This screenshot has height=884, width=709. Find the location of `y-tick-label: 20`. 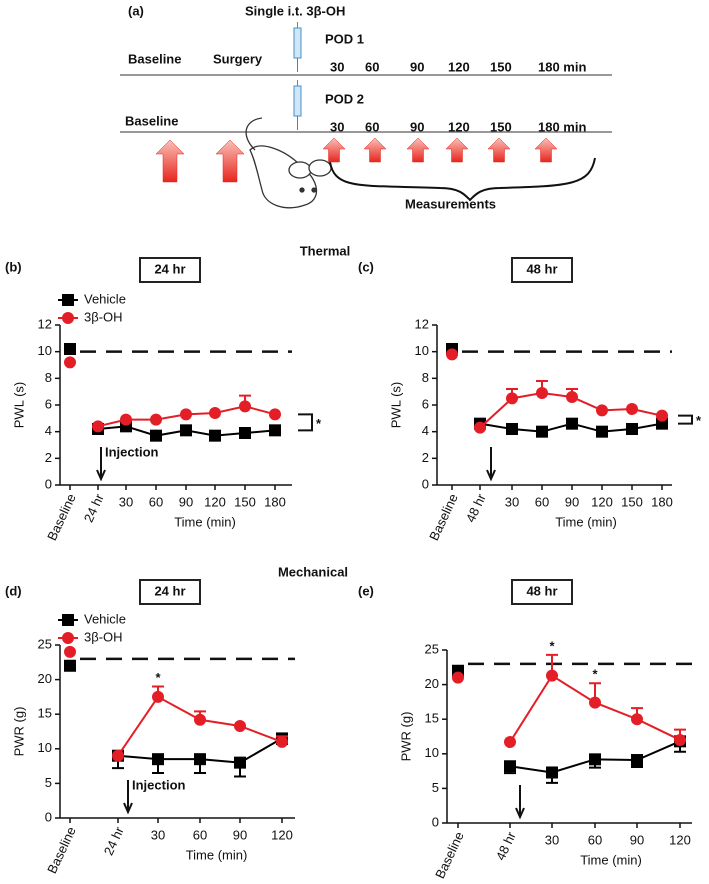

y-tick-label: 20 is located at coordinates (432, 683).